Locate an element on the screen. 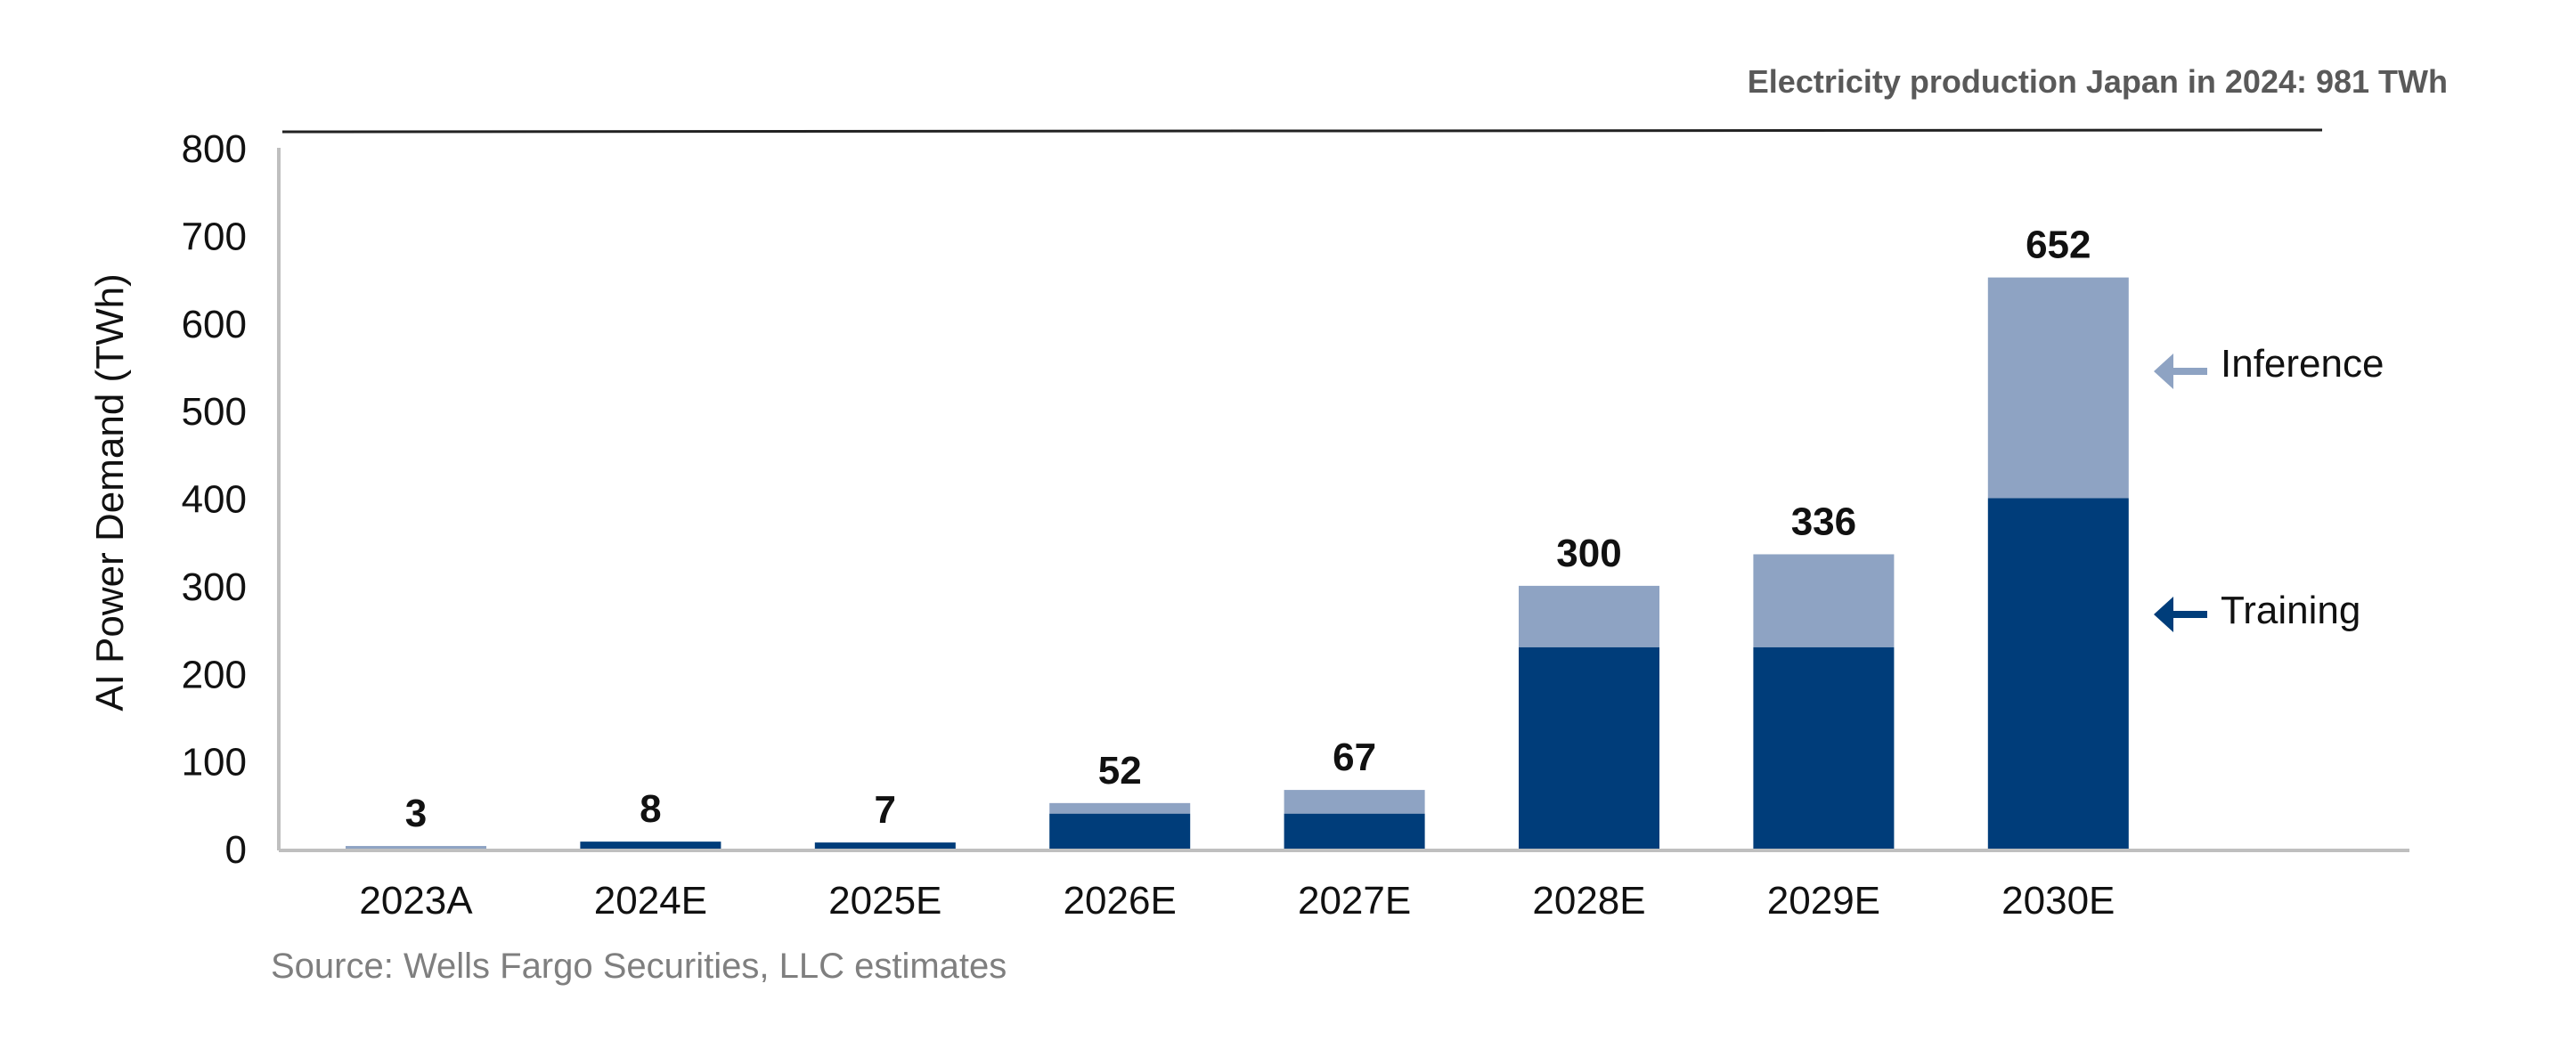  total-label-2027E: 67 is located at coordinates (1355, 757).